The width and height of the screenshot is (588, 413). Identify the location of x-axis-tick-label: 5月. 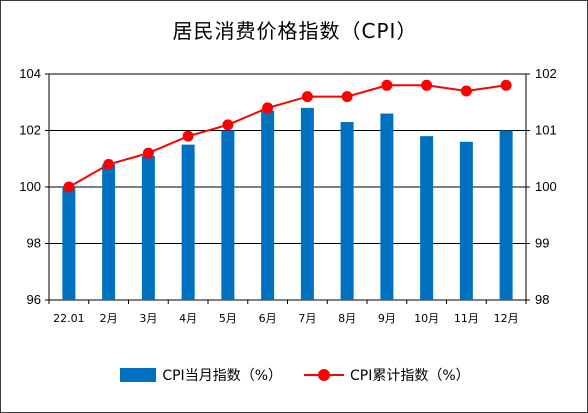
(228, 318).